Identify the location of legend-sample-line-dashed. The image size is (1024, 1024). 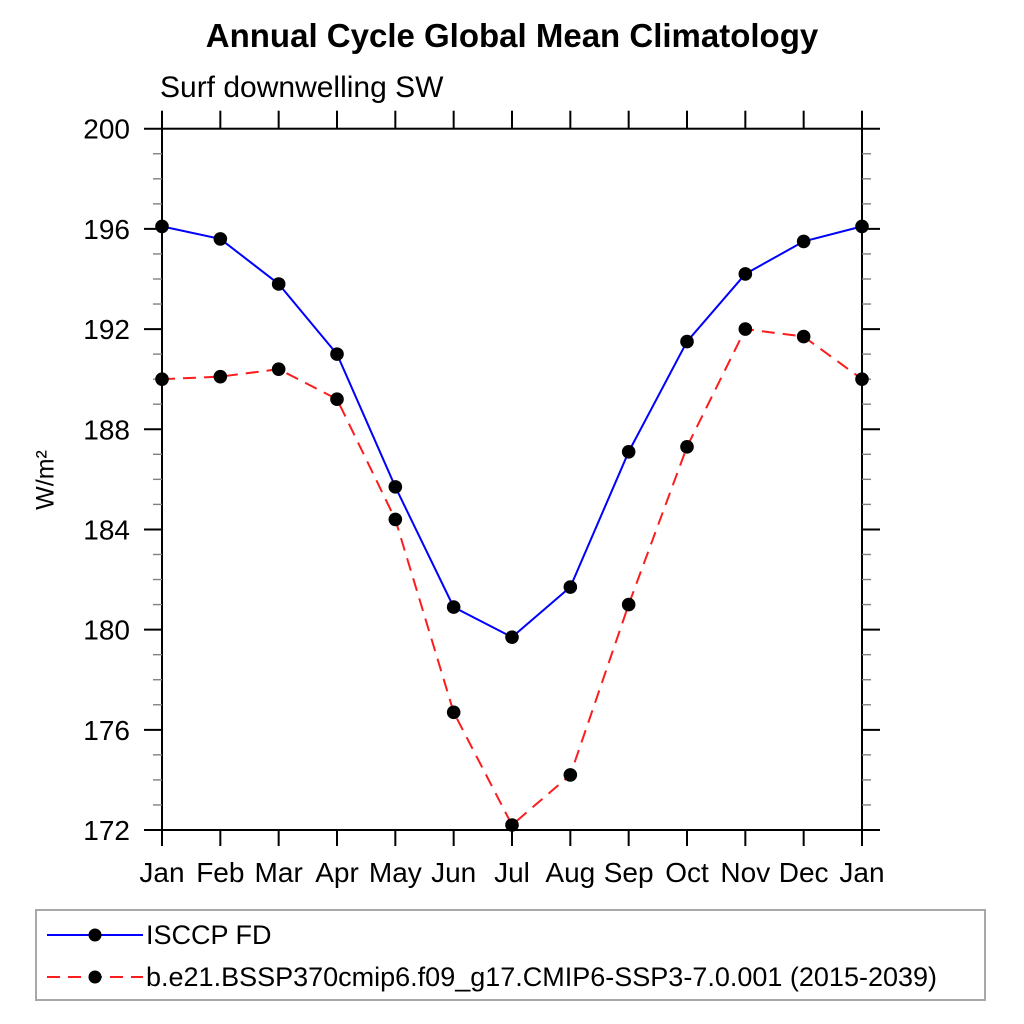
(95, 977).